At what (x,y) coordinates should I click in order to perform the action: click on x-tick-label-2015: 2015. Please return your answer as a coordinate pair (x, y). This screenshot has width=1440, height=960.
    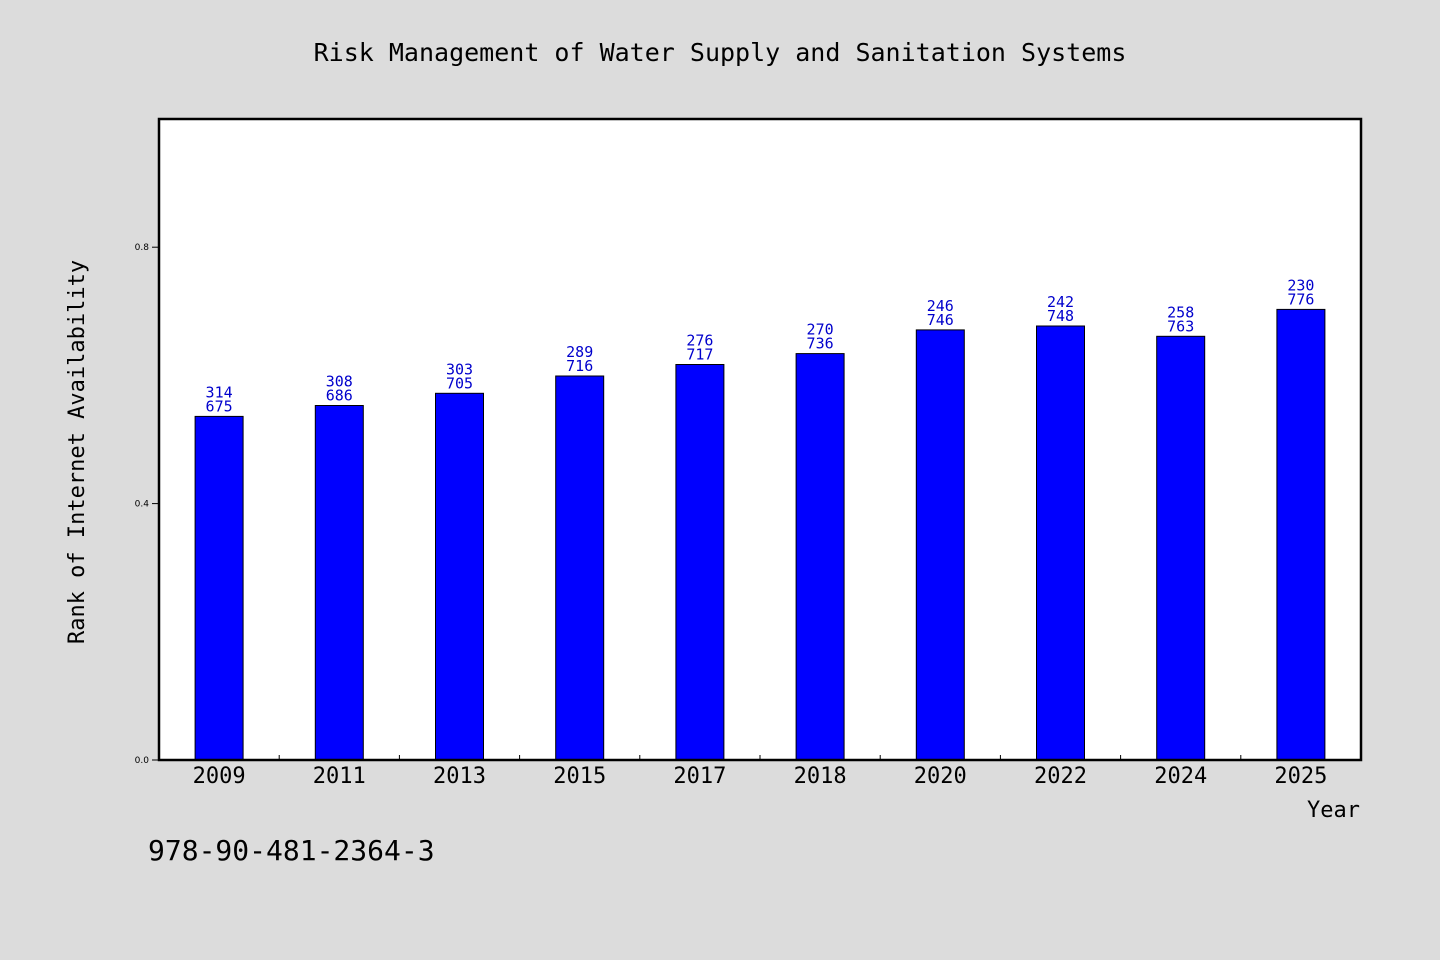
    Looking at the image, I should click on (579, 776).